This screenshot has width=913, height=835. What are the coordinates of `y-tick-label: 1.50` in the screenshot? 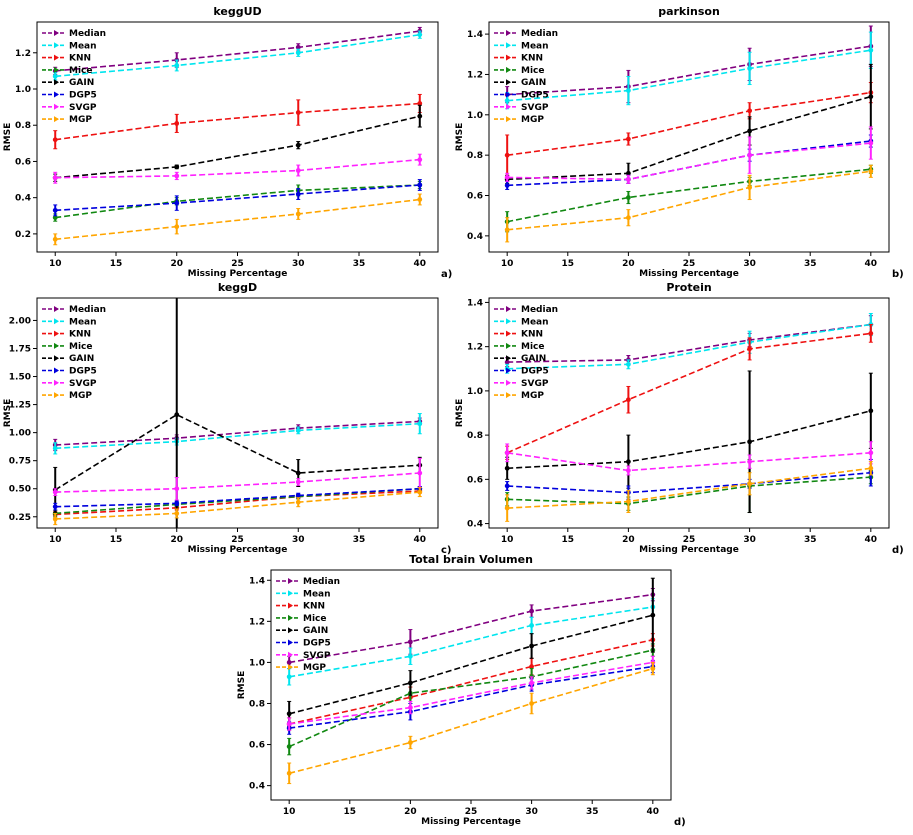 It's located at (20, 378).